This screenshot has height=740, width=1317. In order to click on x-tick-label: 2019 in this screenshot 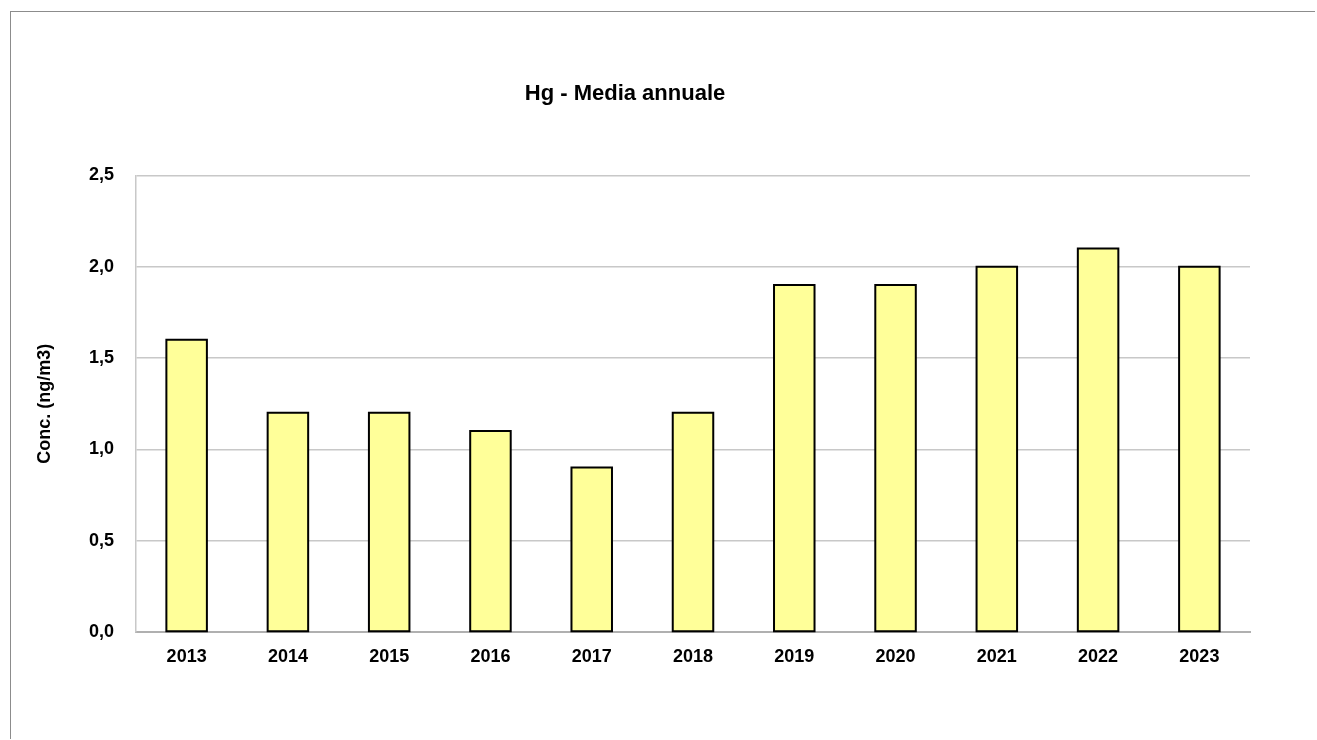, I will do `click(794, 655)`.